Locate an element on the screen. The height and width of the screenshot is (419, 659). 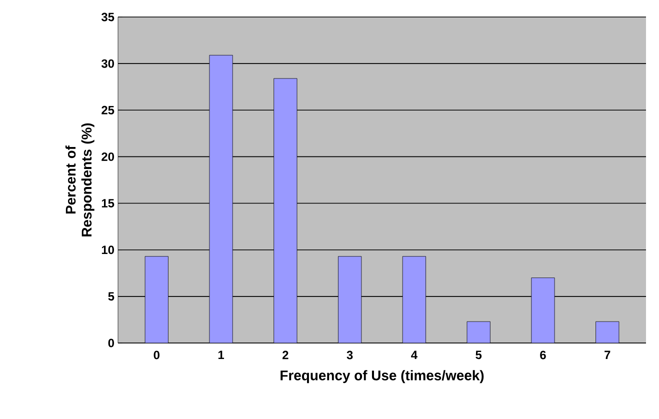
y-tick-label: 5 is located at coordinates (111, 296).